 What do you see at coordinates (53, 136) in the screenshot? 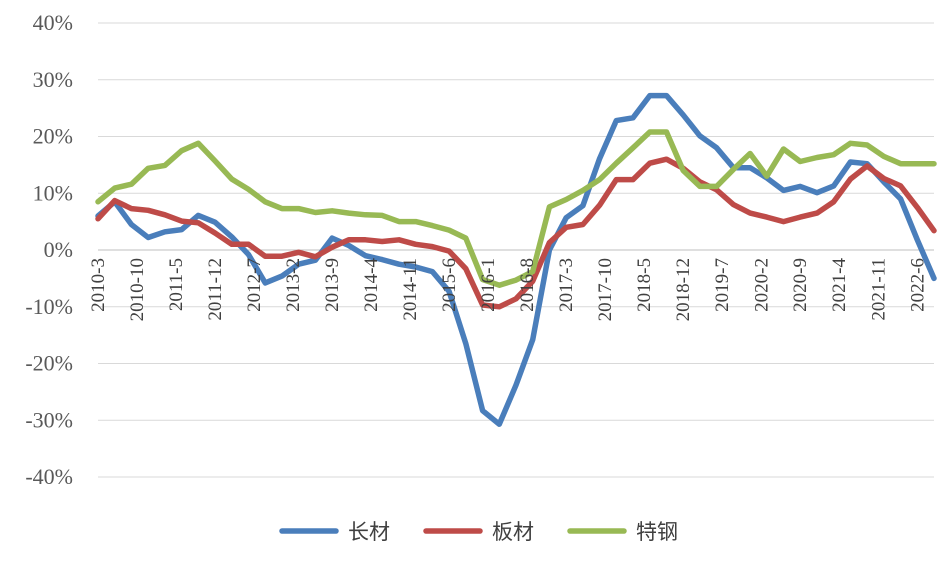
I see `y-tick-label: 20%` at bounding box center [53, 136].